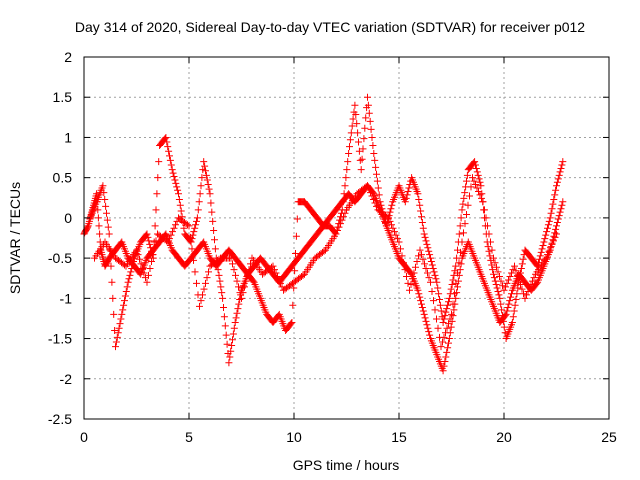 This screenshot has height=480, width=640. What do you see at coordinates (68, 218) in the screenshot?
I see `y-tick-label: 0` at bounding box center [68, 218].